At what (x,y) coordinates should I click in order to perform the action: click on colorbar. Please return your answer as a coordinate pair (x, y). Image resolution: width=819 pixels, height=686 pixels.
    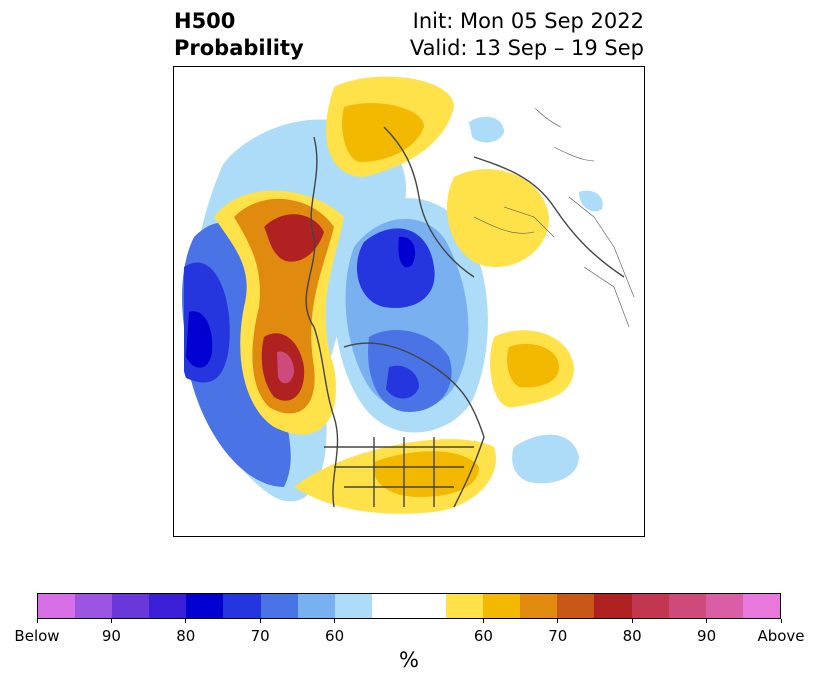
    Looking at the image, I should click on (409, 606).